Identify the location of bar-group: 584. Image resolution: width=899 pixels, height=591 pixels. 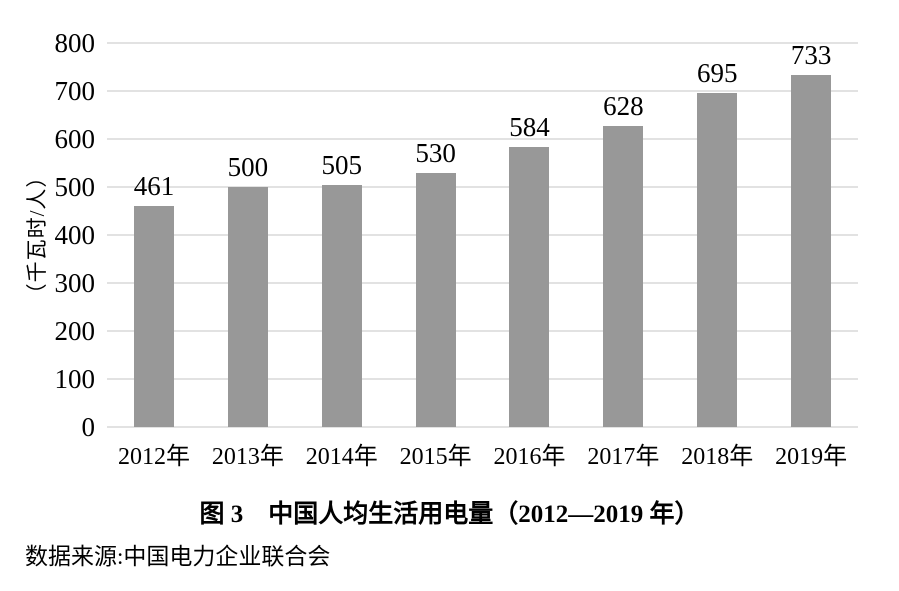
(530, 269).